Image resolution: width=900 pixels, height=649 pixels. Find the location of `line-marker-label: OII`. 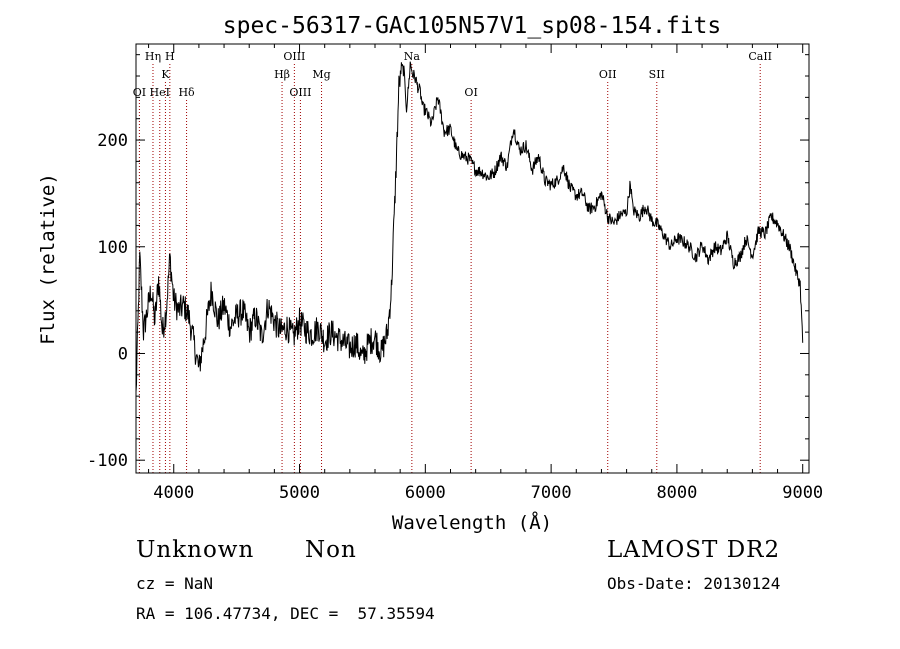

line-marker-label: OII is located at coordinates (608, 74).